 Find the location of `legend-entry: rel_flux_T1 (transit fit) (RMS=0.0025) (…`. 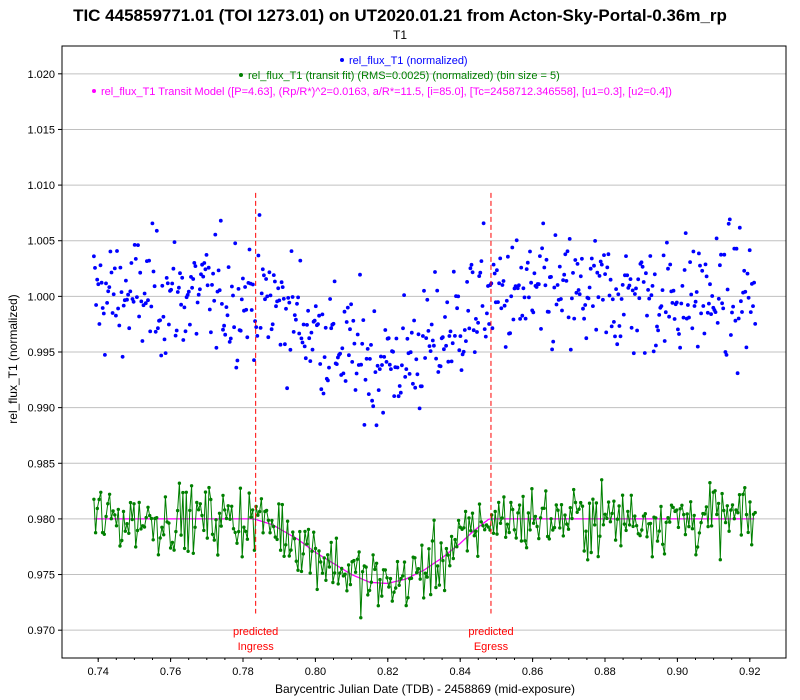

legend-entry: rel_flux_T1 (transit fit) (RMS=0.0025) (… is located at coordinates (404, 76).